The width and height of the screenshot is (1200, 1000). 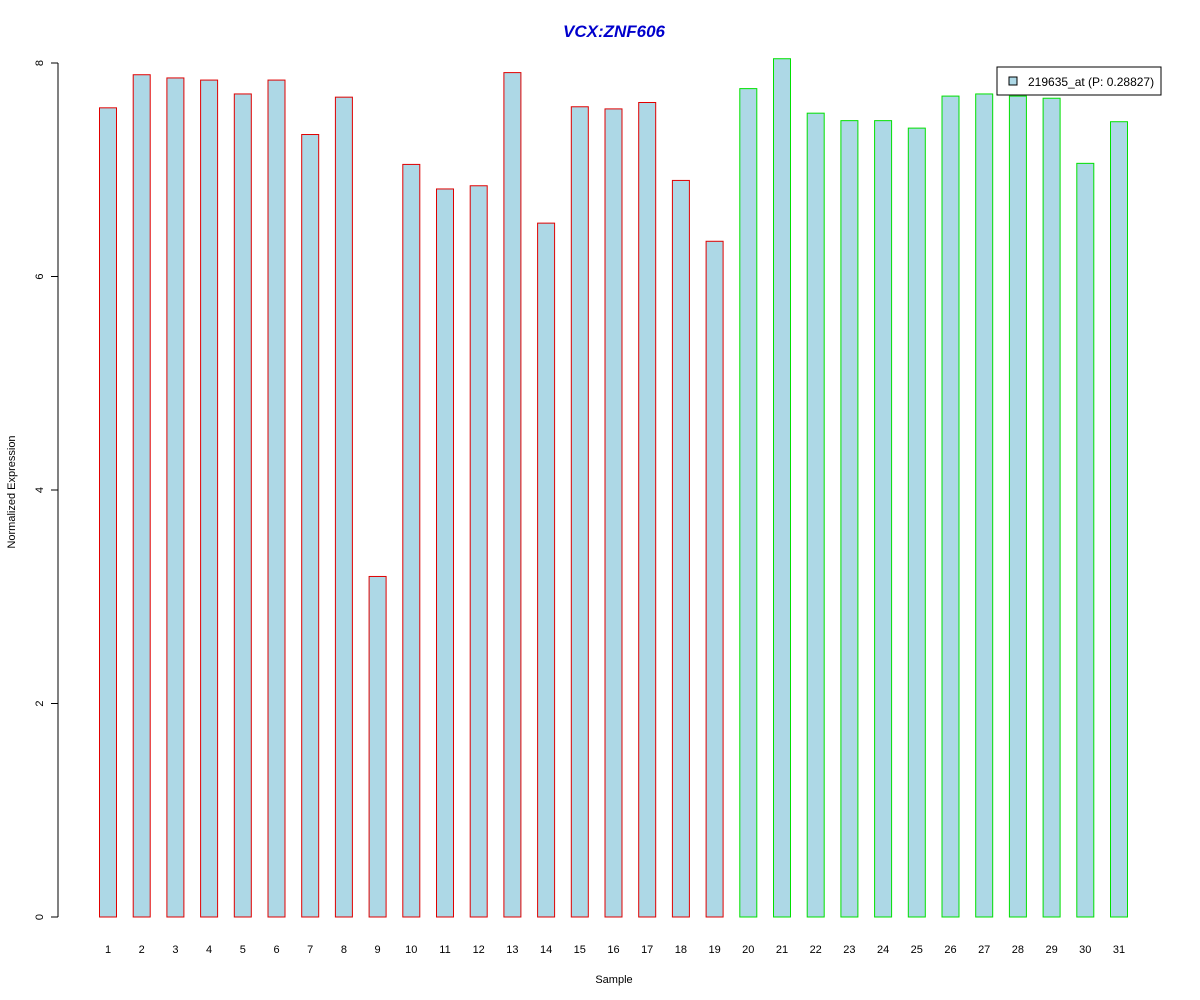 I want to click on x-tick-label: 4, so click(x=209, y=950).